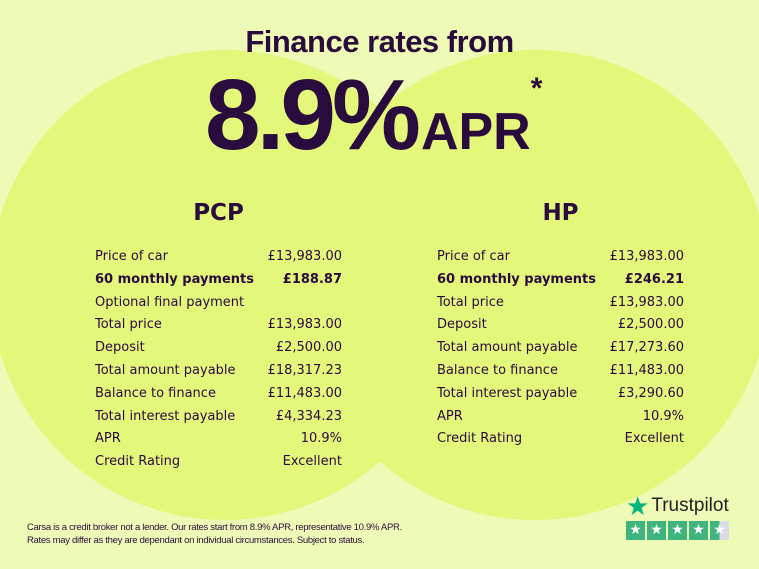 This screenshot has height=569, width=759. What do you see at coordinates (650, 393) in the screenshot?
I see `row-value: £3,290.60` at bounding box center [650, 393].